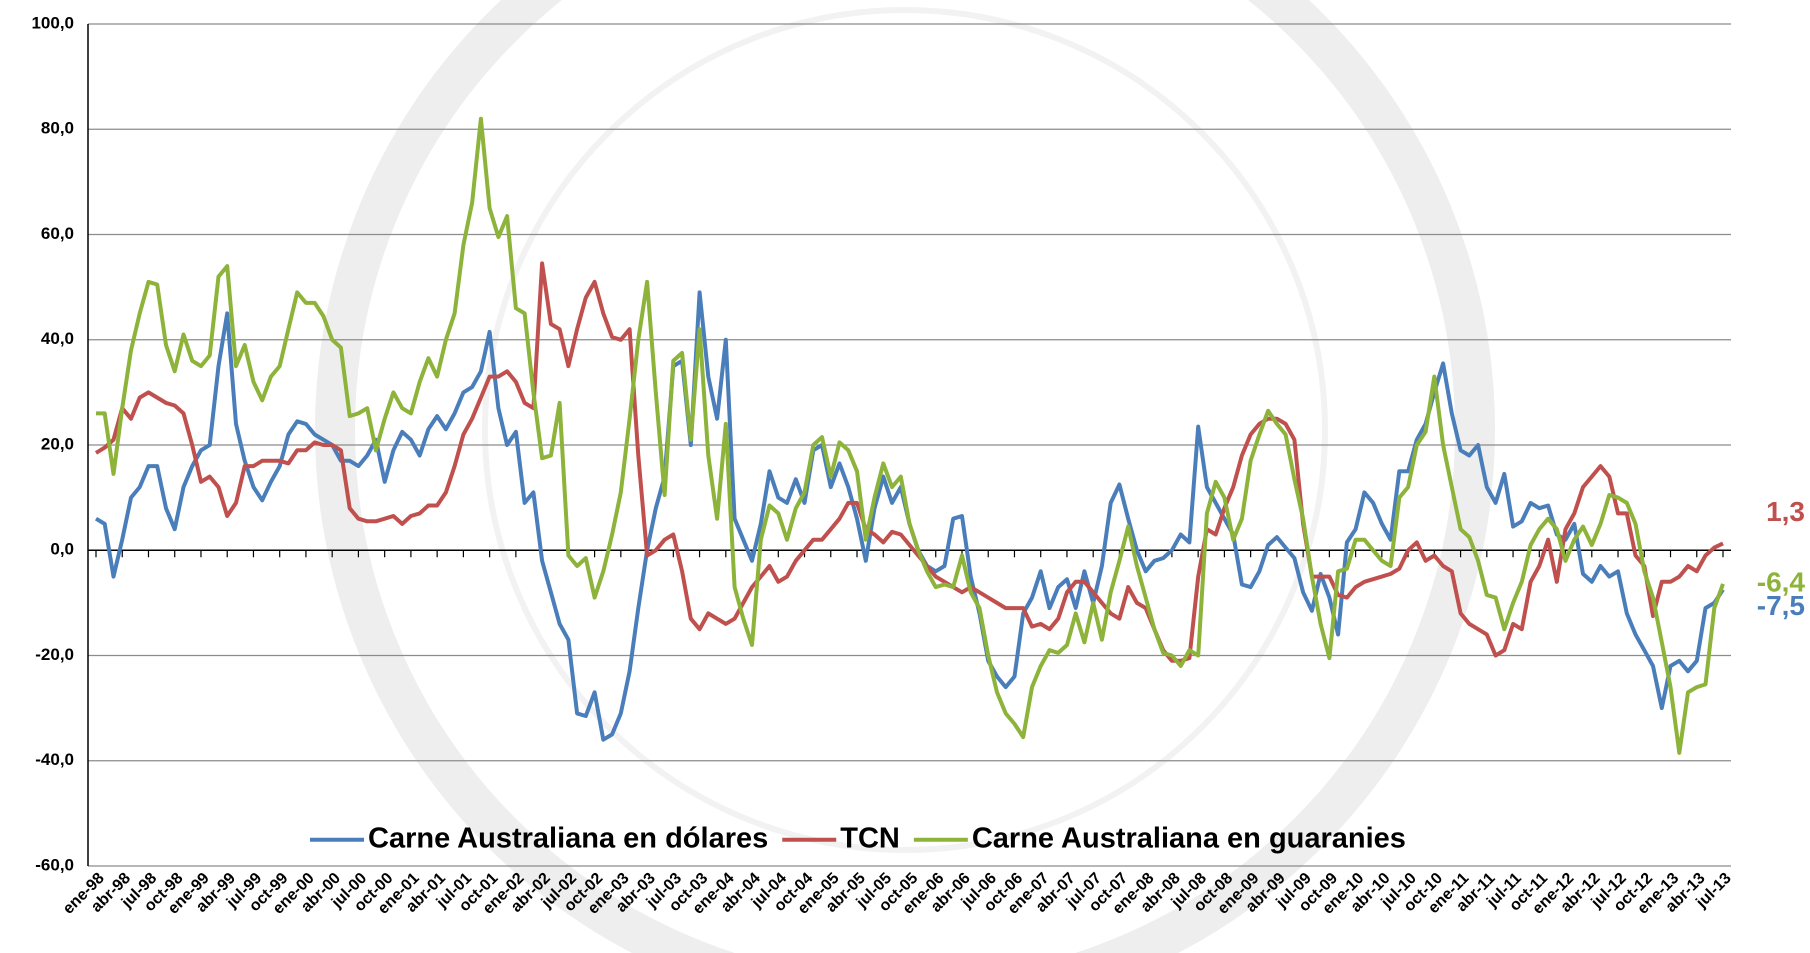 The width and height of the screenshot is (1810, 953). I want to click on y-tick-label: -20,0, so click(54, 654).